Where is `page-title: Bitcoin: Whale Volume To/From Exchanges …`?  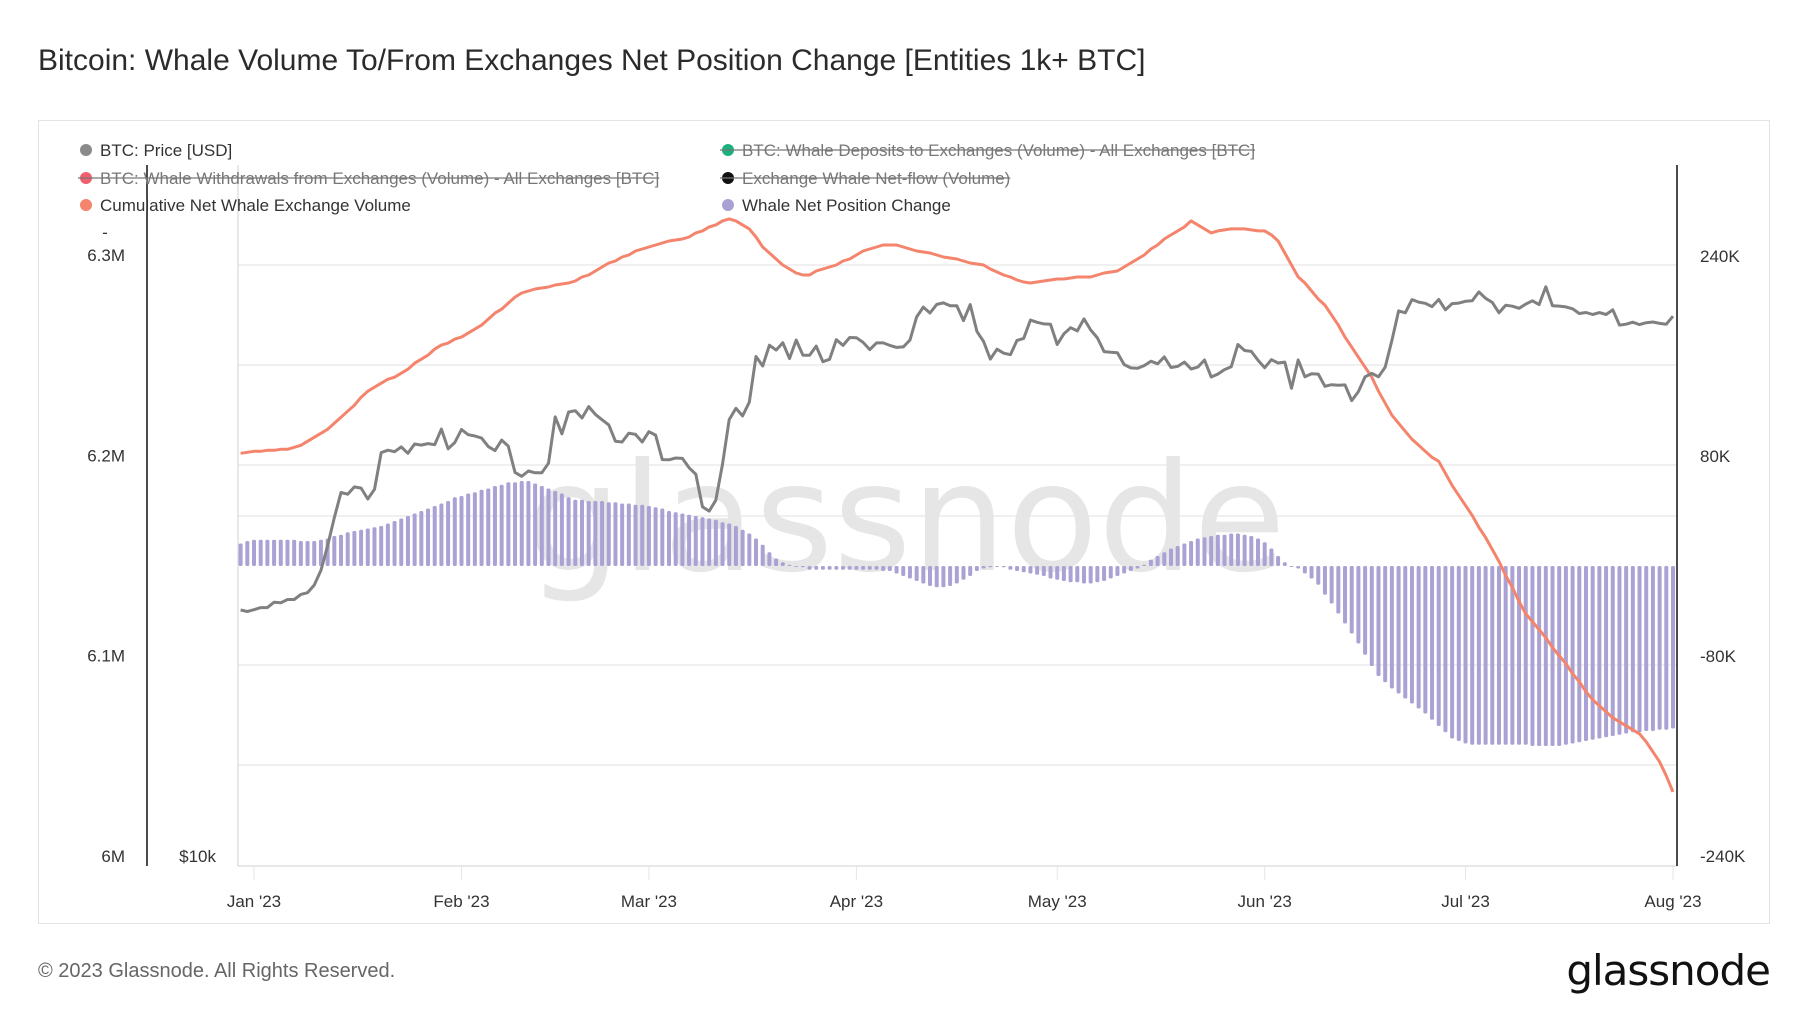 page-title: Bitcoin: Whale Volume To/From Exchanges … is located at coordinates (592, 60).